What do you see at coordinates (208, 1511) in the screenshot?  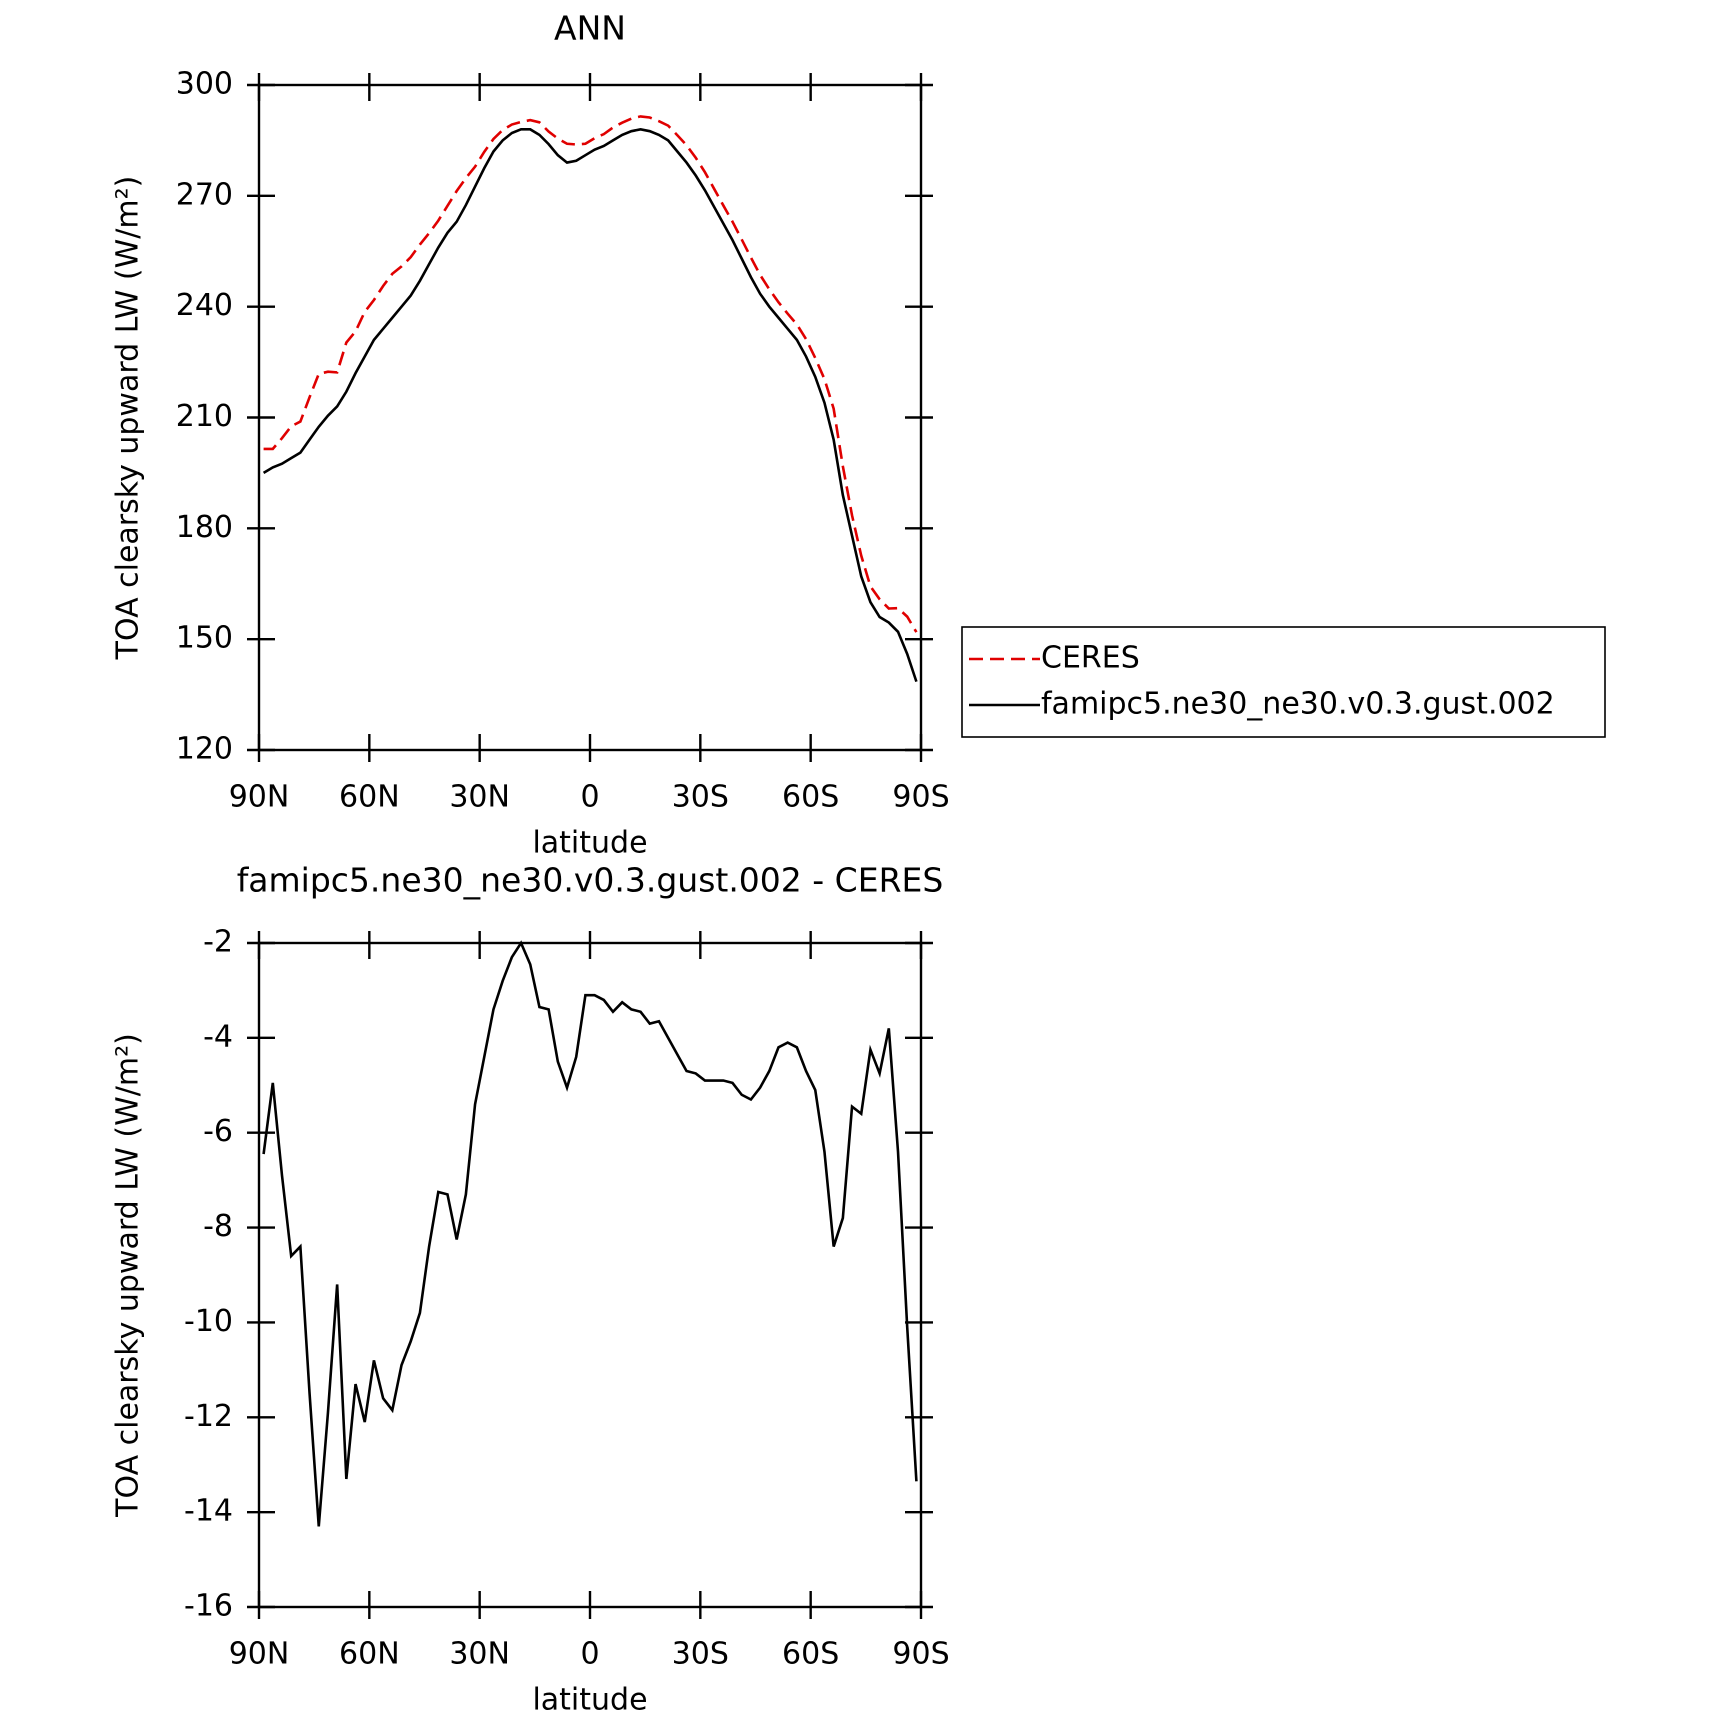 I see `y-tick-label: -14` at bounding box center [208, 1511].